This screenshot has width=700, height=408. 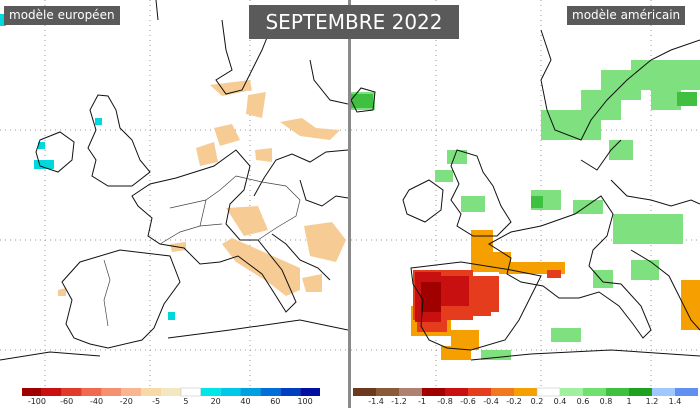 What do you see at coordinates (422, 401) in the screenshot?
I see `american-colorbar-tick-label: -1` at bounding box center [422, 401].